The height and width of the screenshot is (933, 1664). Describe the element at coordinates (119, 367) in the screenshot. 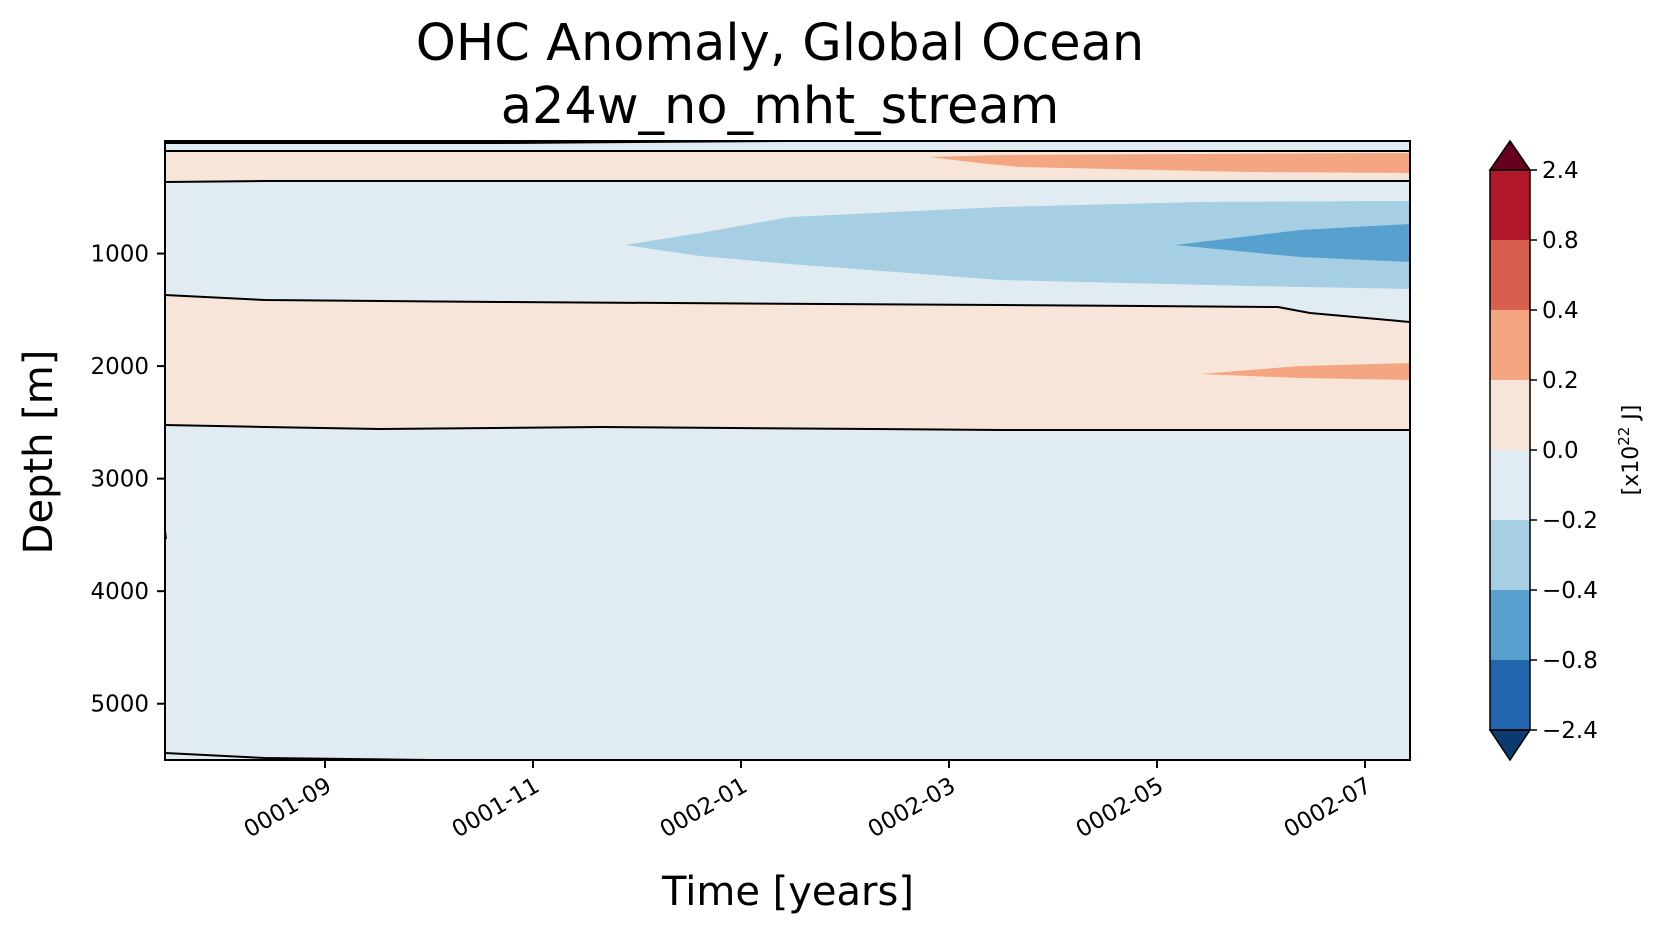

I see `y-tick-label: 2000` at that location.